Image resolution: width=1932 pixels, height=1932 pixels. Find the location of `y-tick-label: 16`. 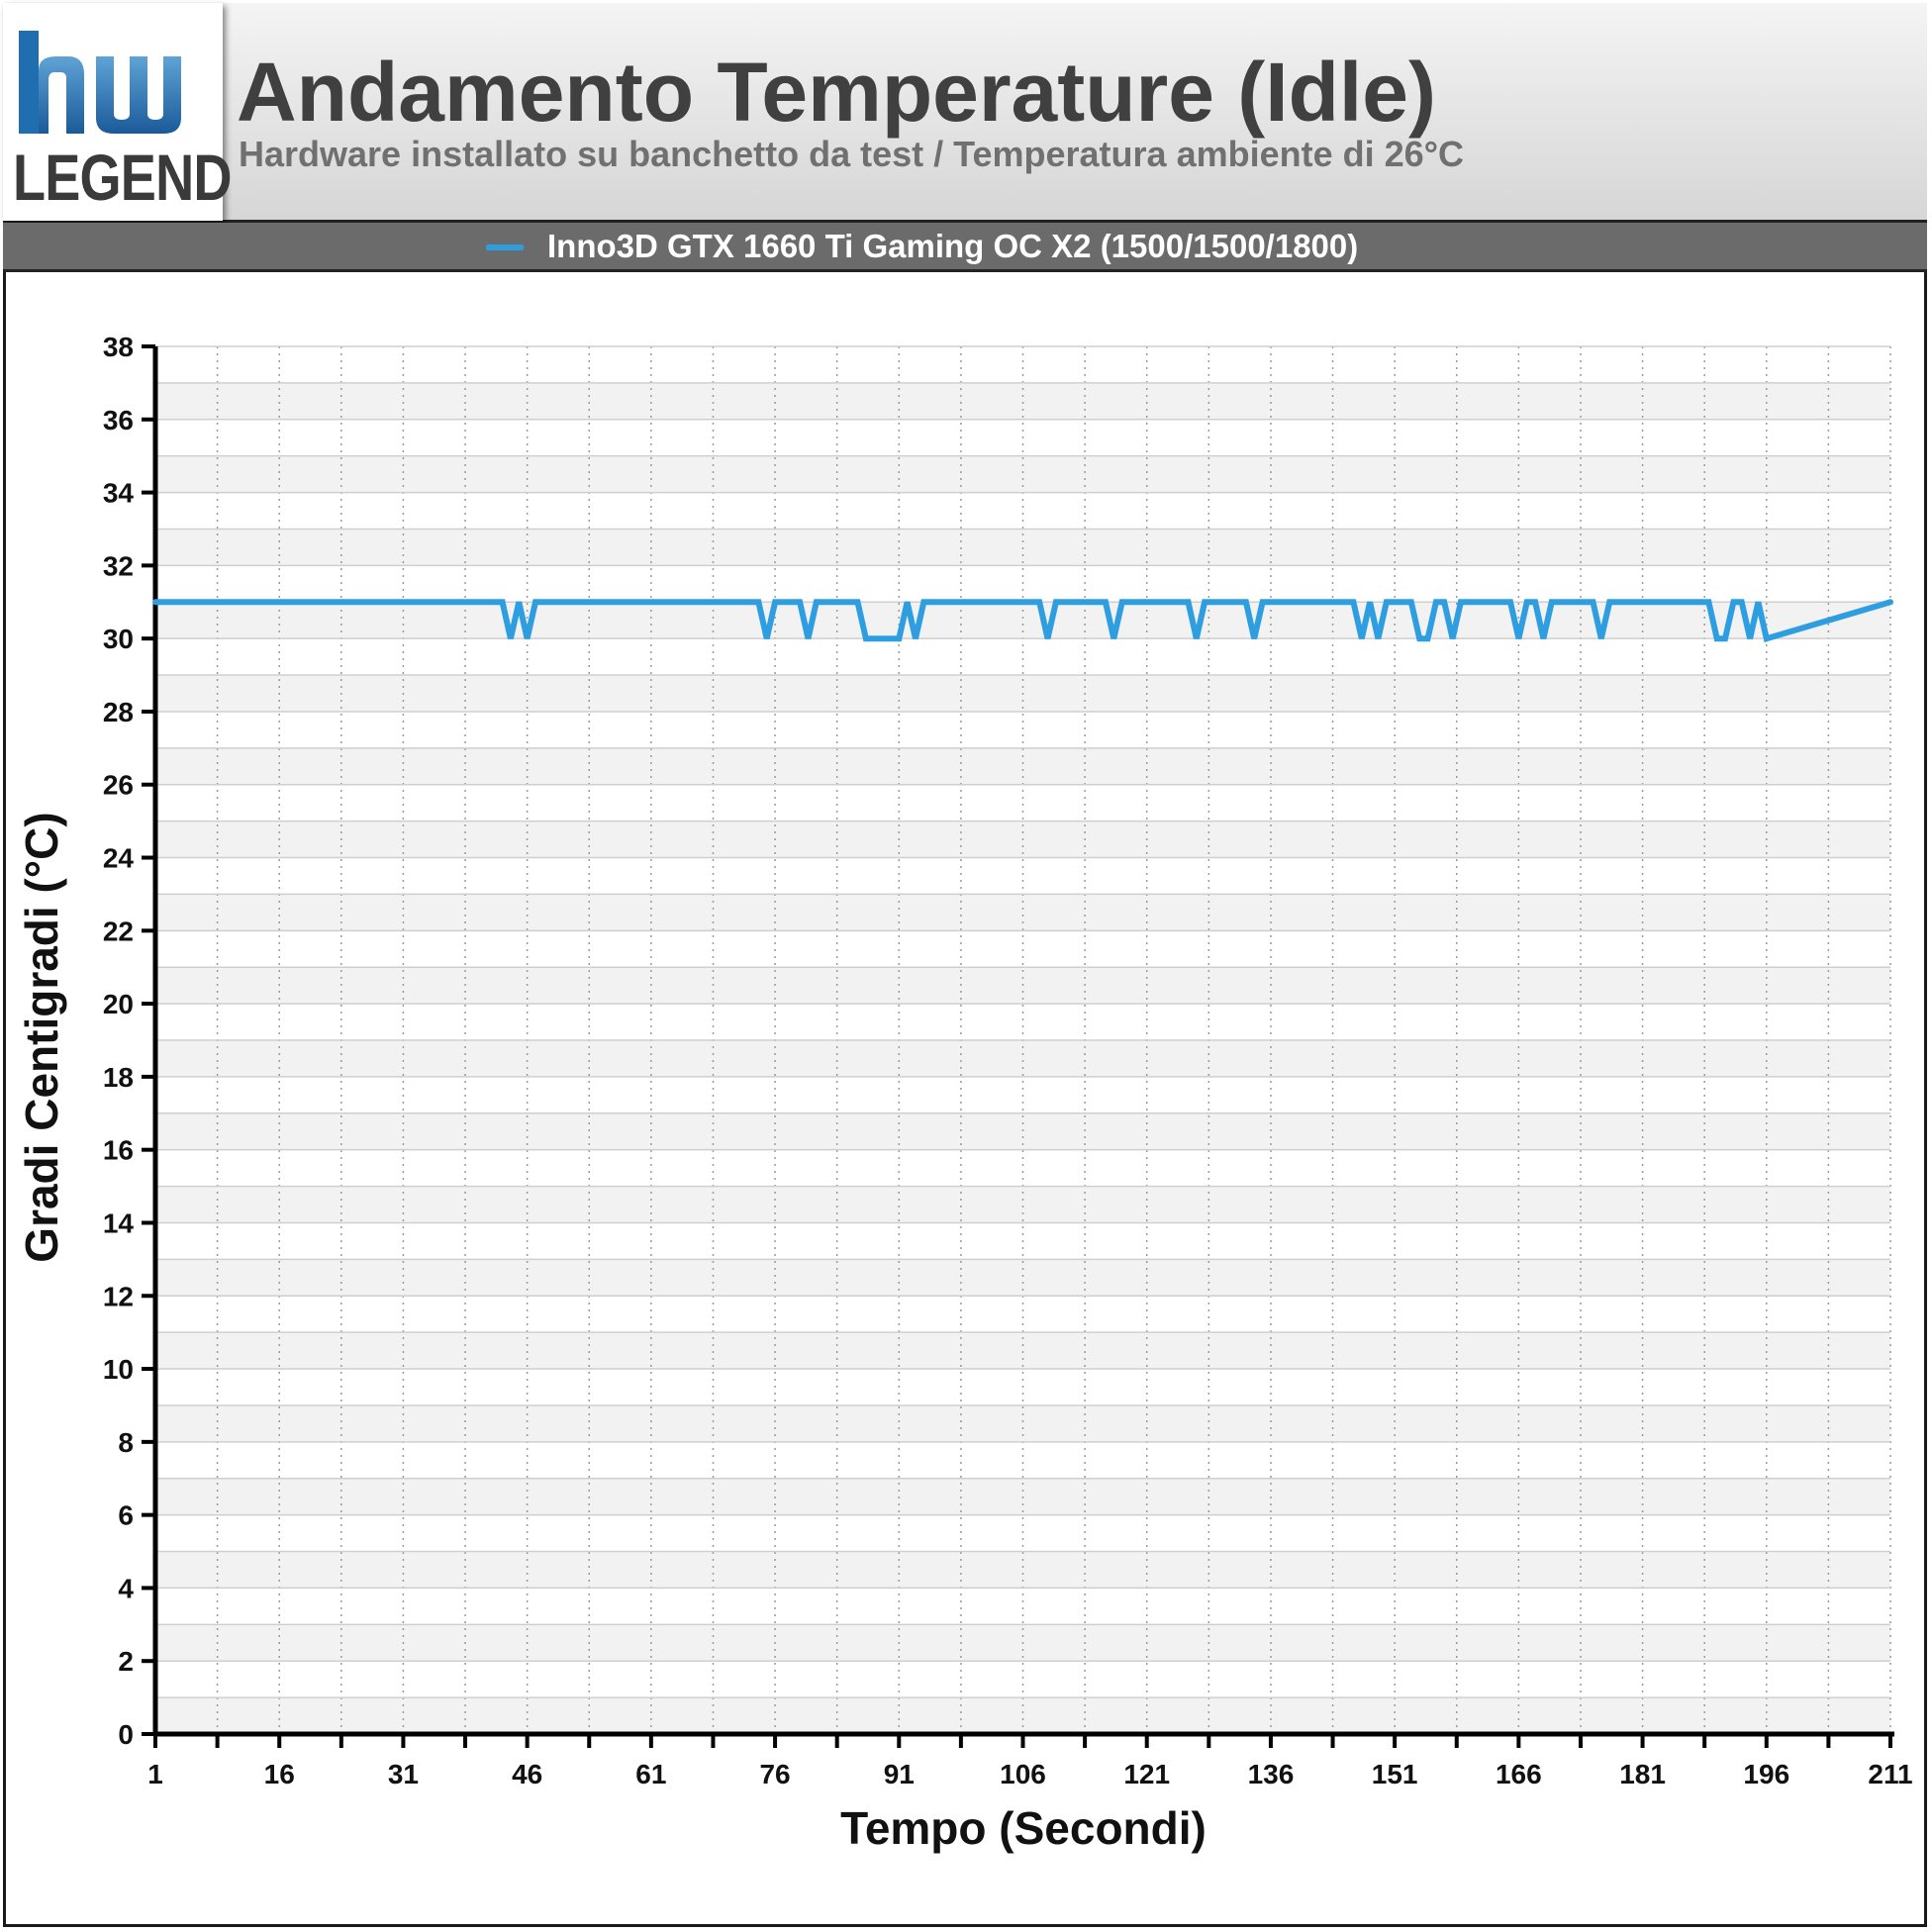

y-tick-label: 16 is located at coordinates (118, 1150).